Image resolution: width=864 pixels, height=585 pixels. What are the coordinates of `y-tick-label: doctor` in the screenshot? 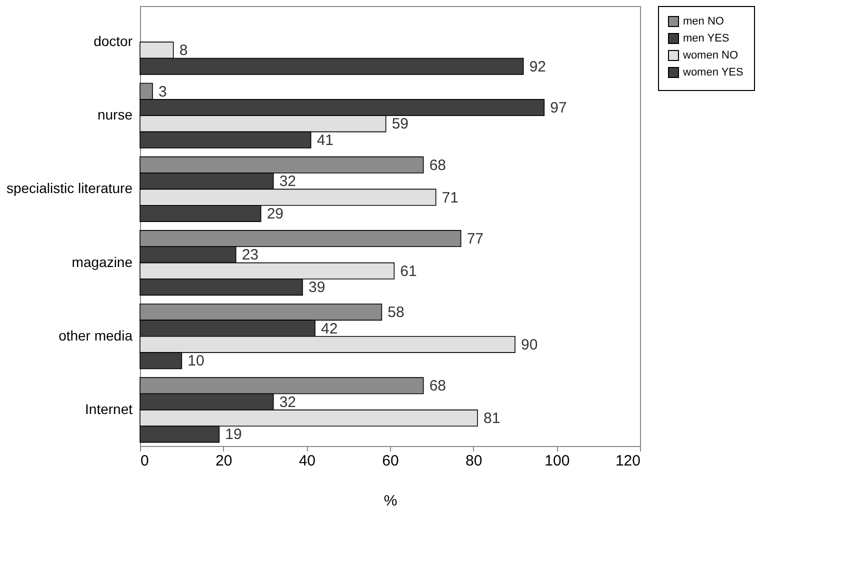 It's located at (113, 41).